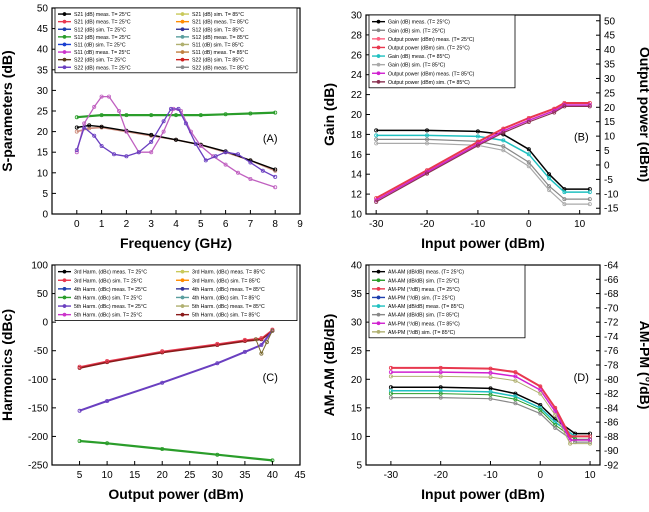 Image resolution: width=649 pixels, height=512 pixels. I want to click on x-axis-label: Input power (dBm), so click(483, 494).